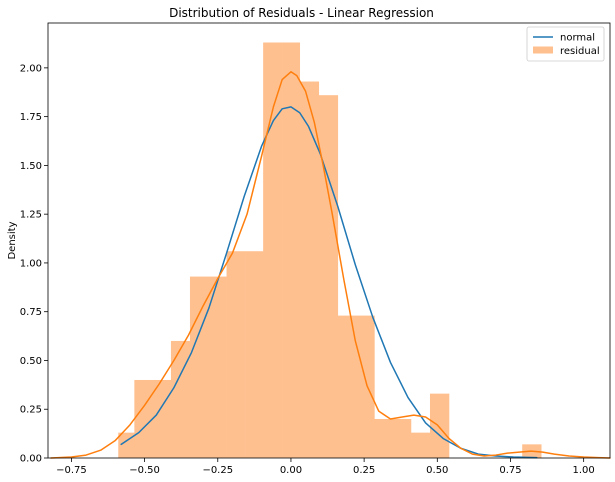 This screenshot has height=482, width=615. I want to click on y-axis: 0.00 0.25 0.50 0.75 1.00 1.25 1.50 1.75 2.00, so click(34, 264).